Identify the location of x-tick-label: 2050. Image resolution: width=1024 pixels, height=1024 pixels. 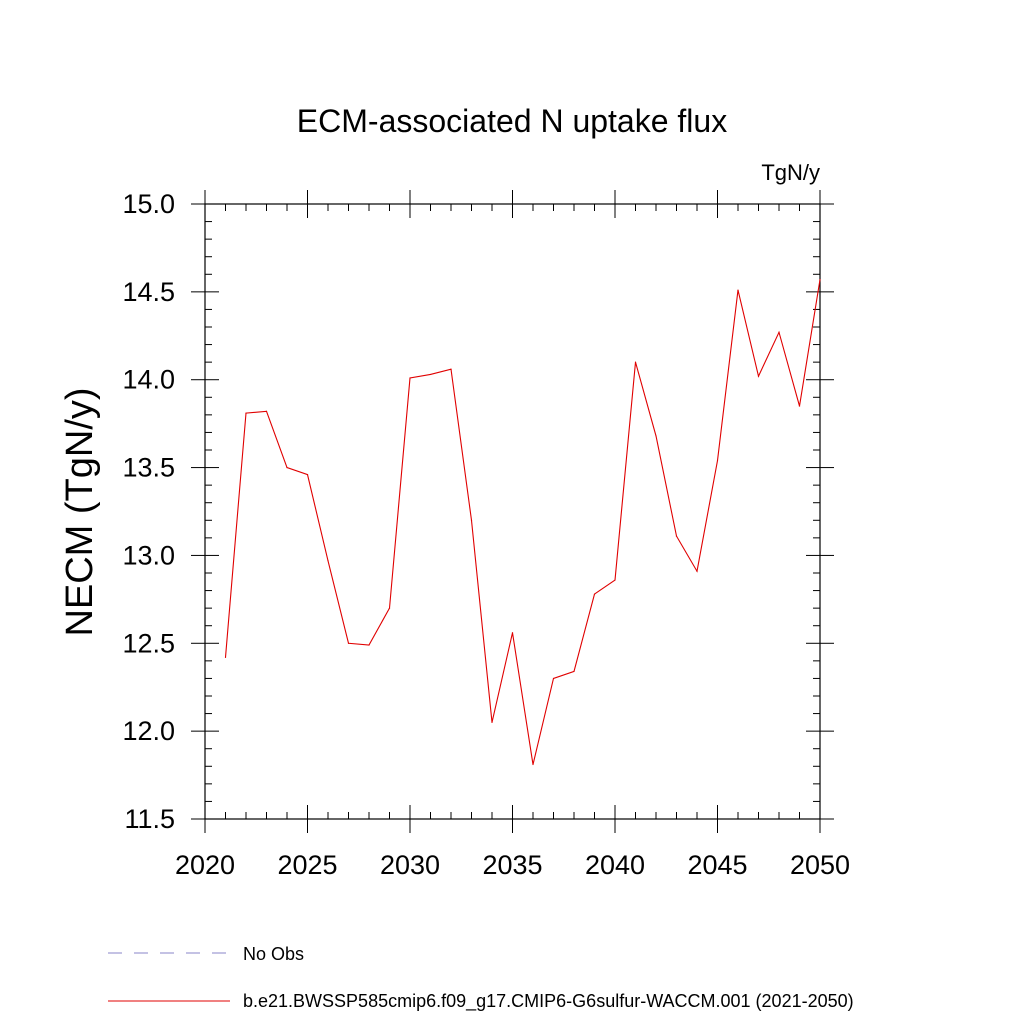
(820, 865).